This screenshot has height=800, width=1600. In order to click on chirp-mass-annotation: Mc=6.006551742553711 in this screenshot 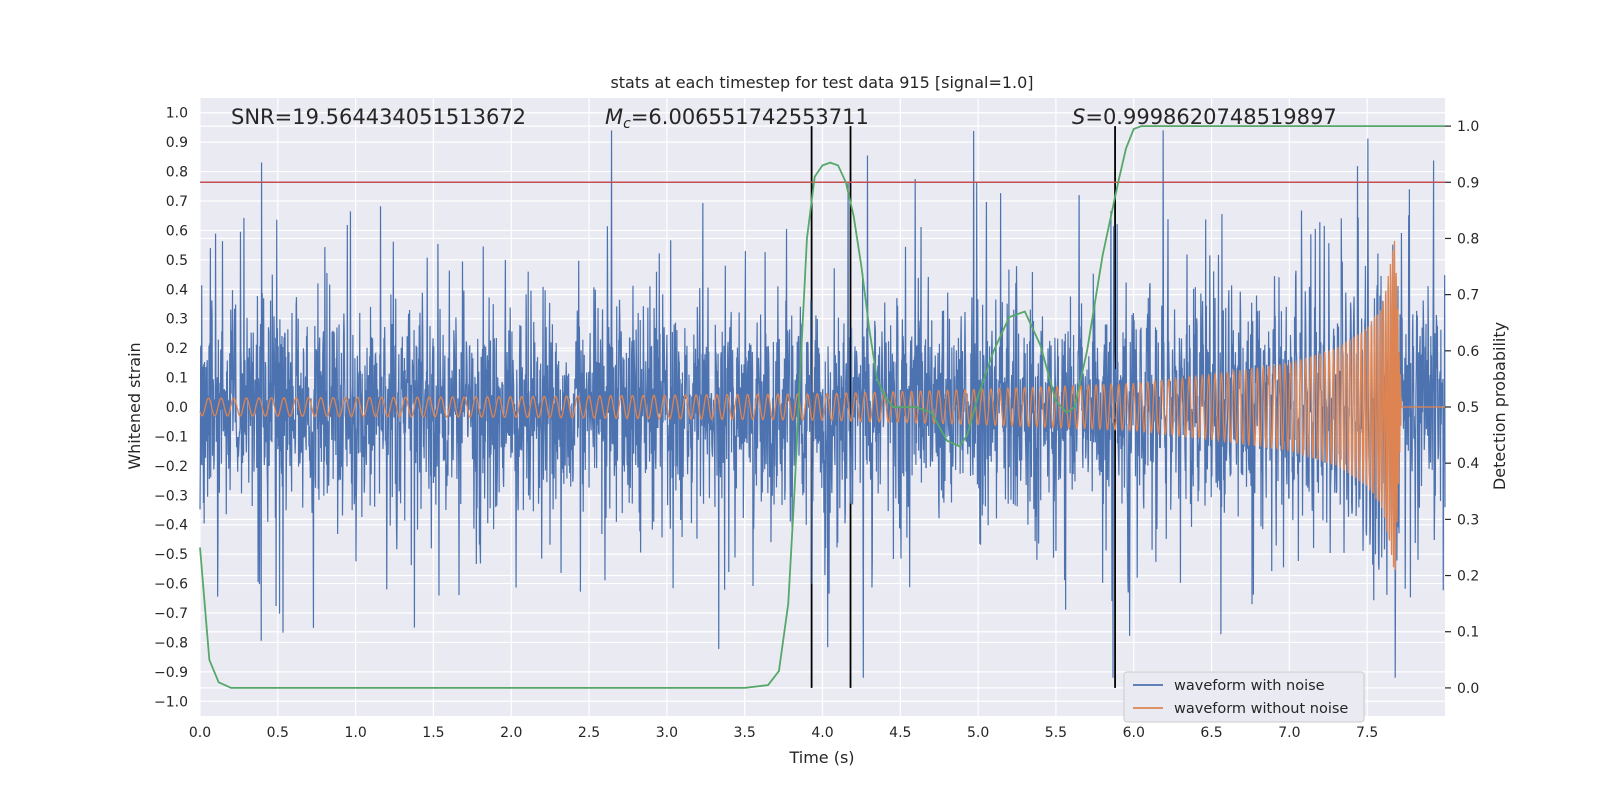, I will do `click(737, 118)`.